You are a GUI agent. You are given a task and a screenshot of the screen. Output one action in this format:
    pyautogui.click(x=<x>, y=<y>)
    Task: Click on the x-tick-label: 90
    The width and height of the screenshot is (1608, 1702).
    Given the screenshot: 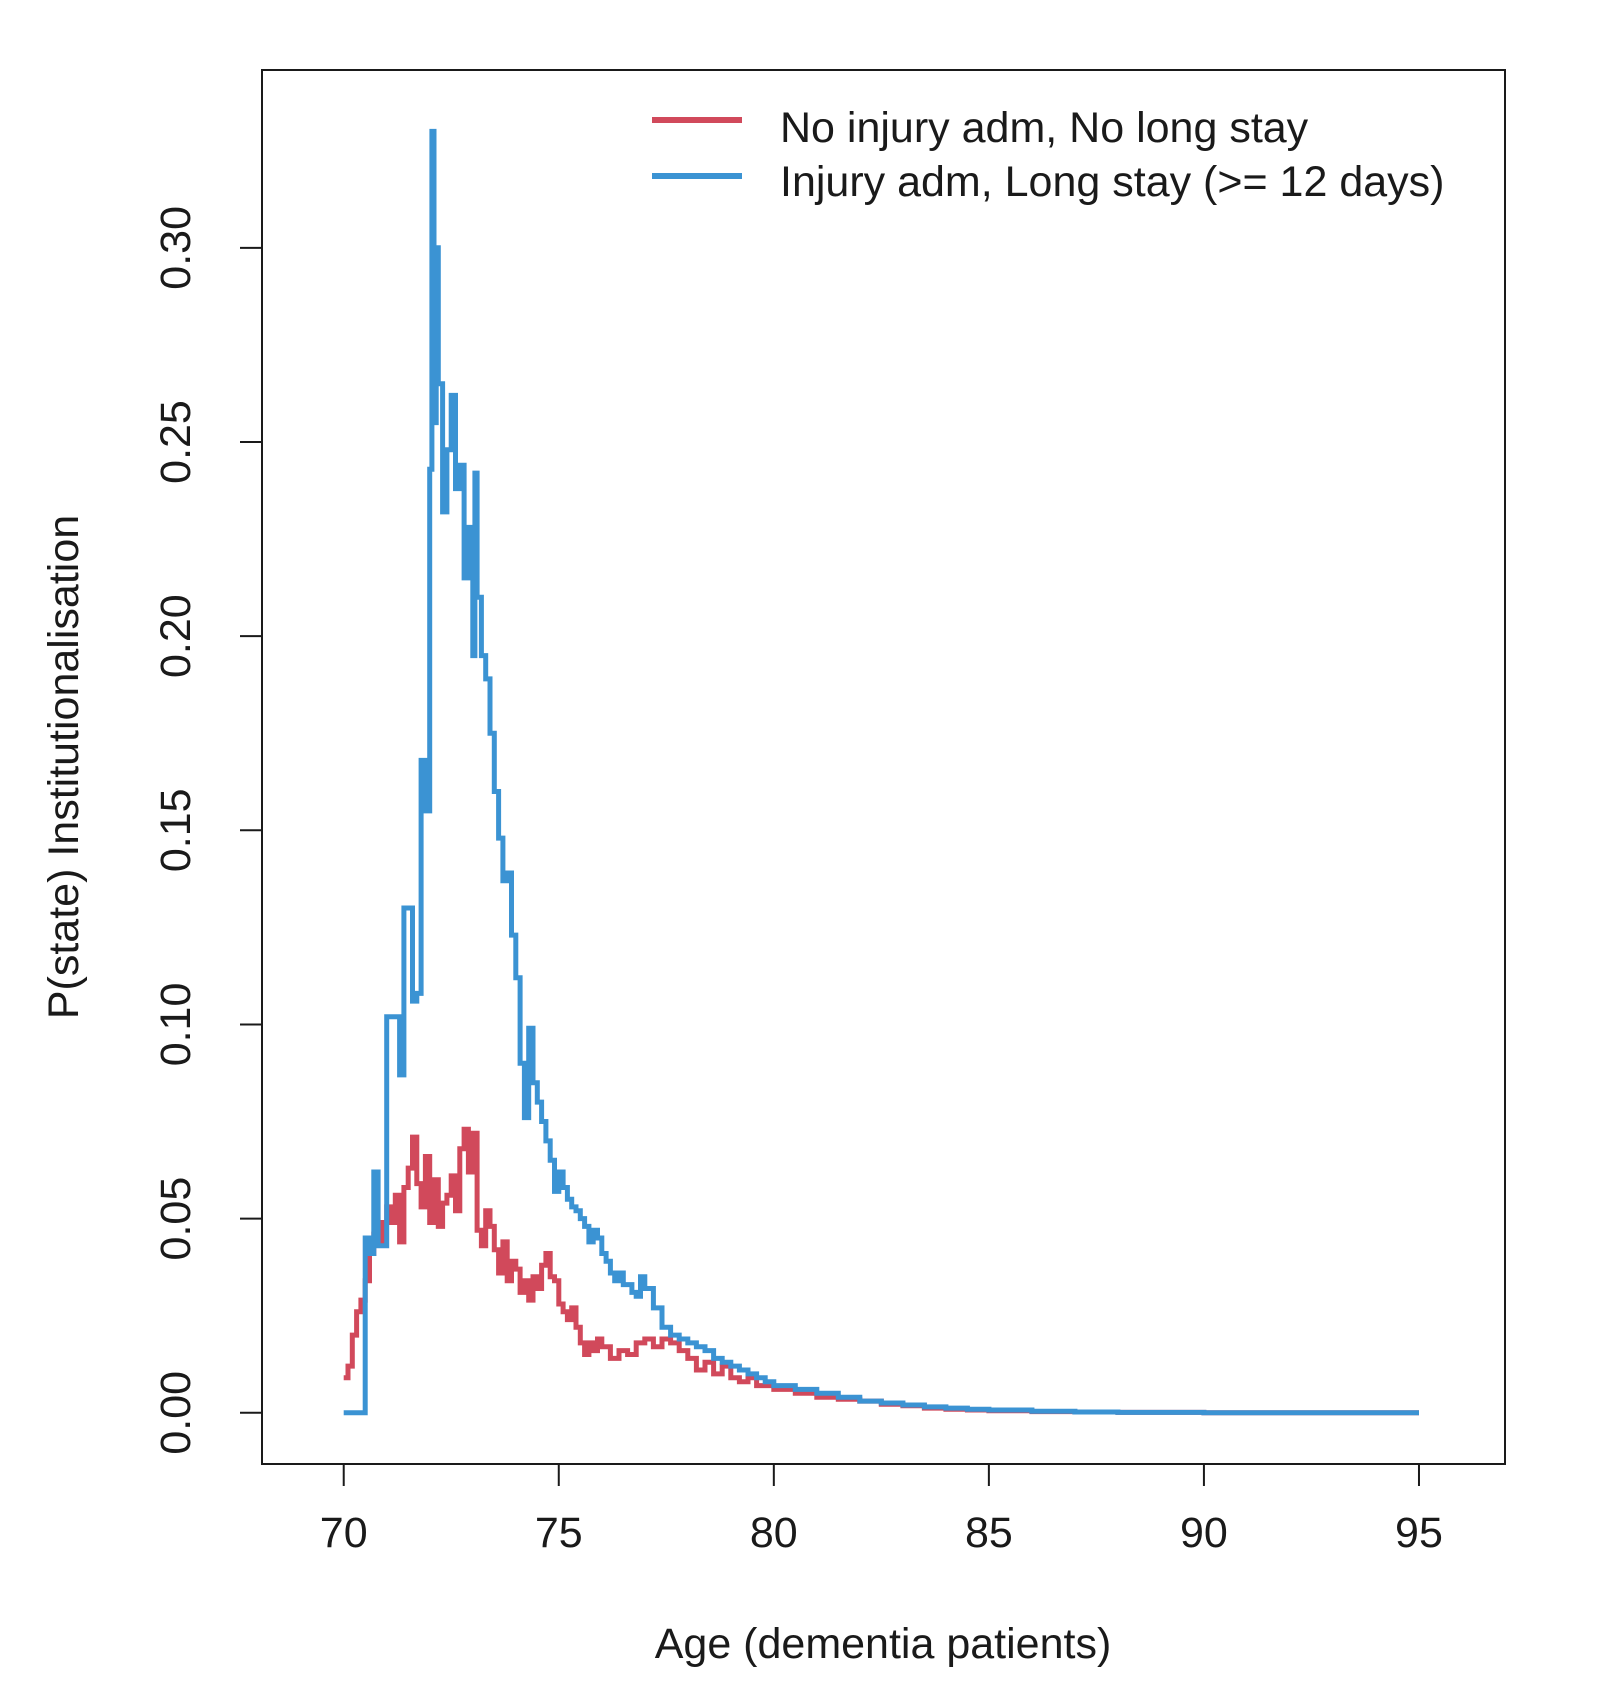 What is the action you would take?
    pyautogui.click(x=1204, y=1533)
    